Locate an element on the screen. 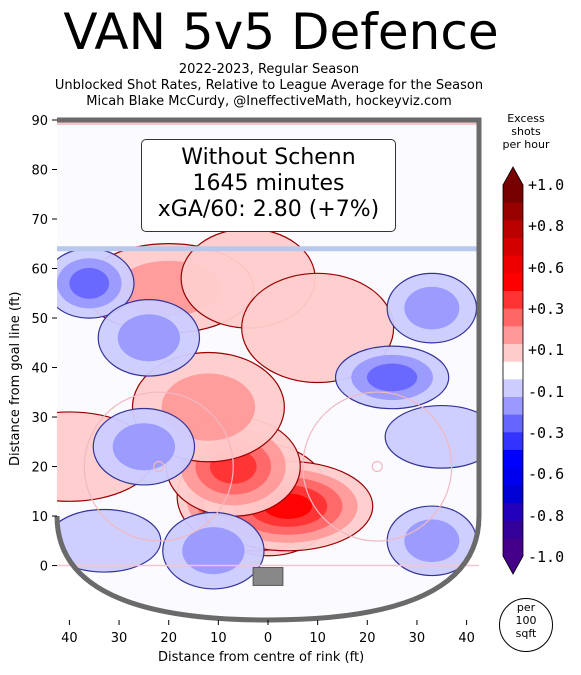 The height and width of the screenshot is (675, 581). y-tick-label: 80 is located at coordinates (39, 171).